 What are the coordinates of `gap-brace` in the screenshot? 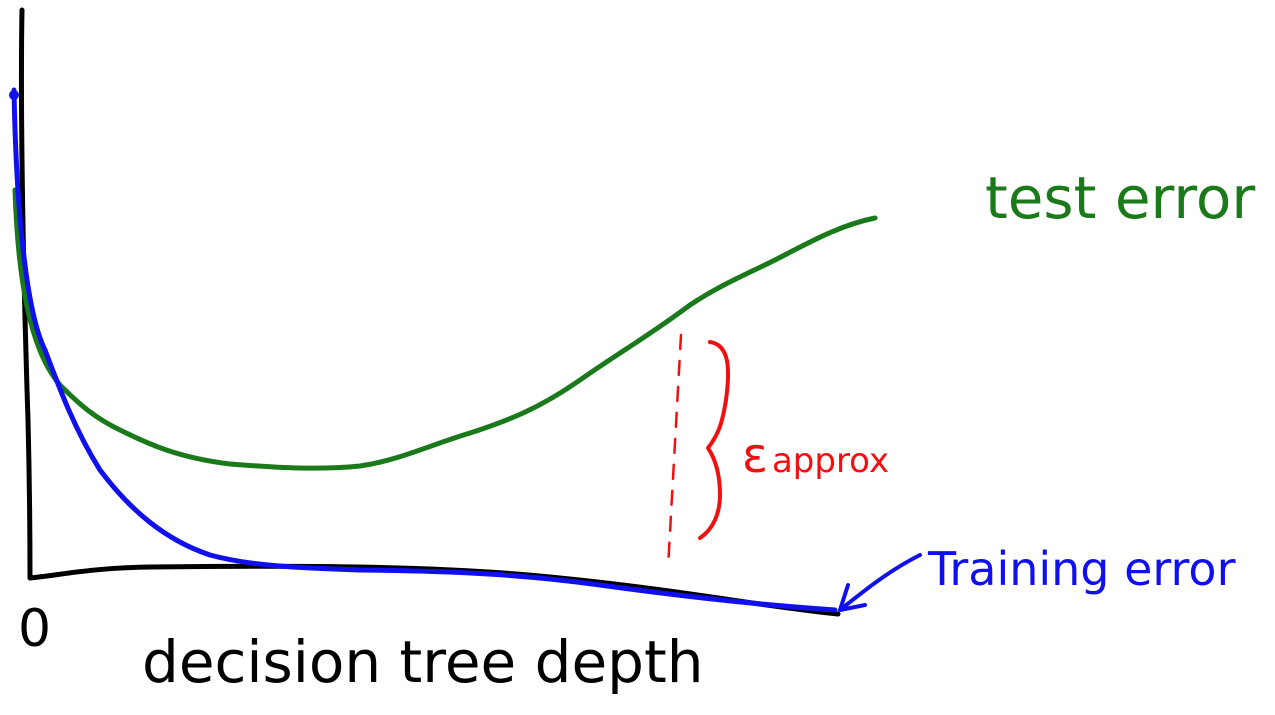 It's located at (714, 440).